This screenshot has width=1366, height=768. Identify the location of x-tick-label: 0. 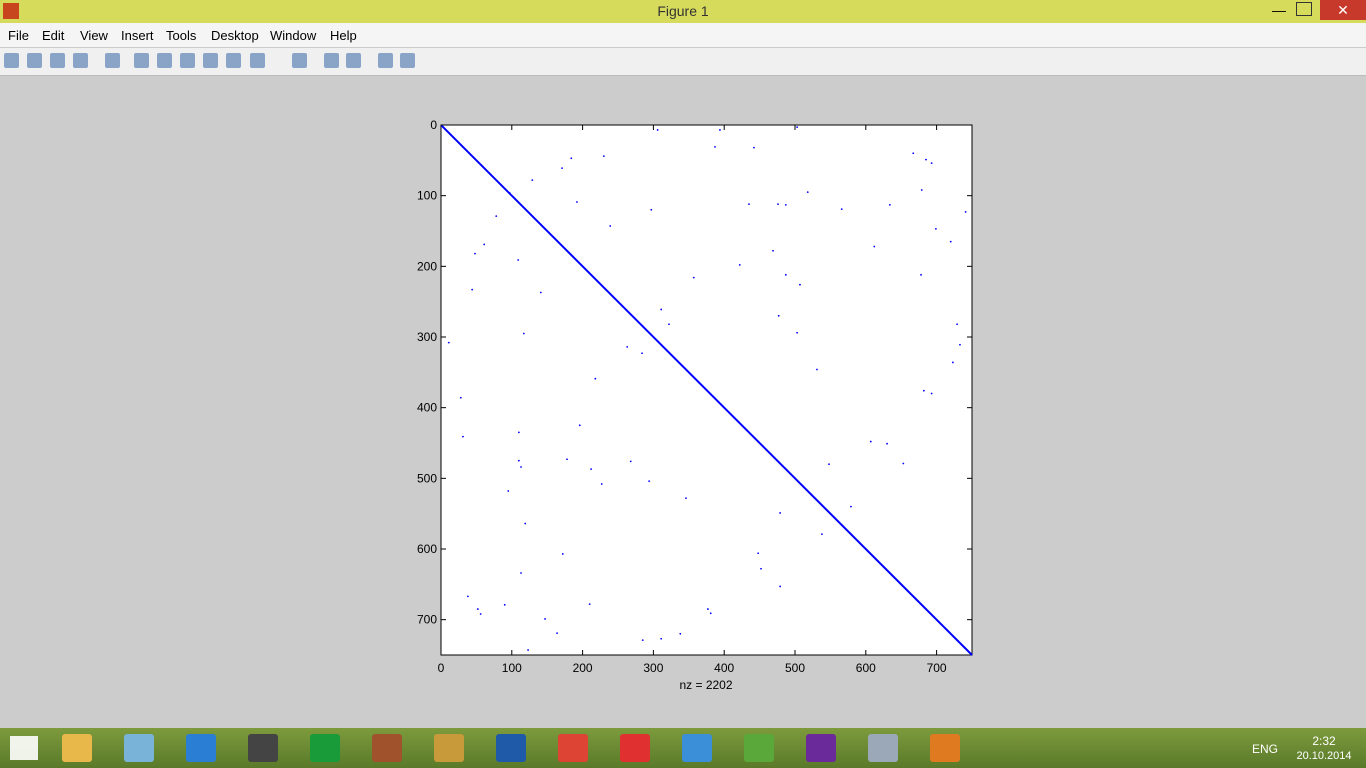
(441, 668).